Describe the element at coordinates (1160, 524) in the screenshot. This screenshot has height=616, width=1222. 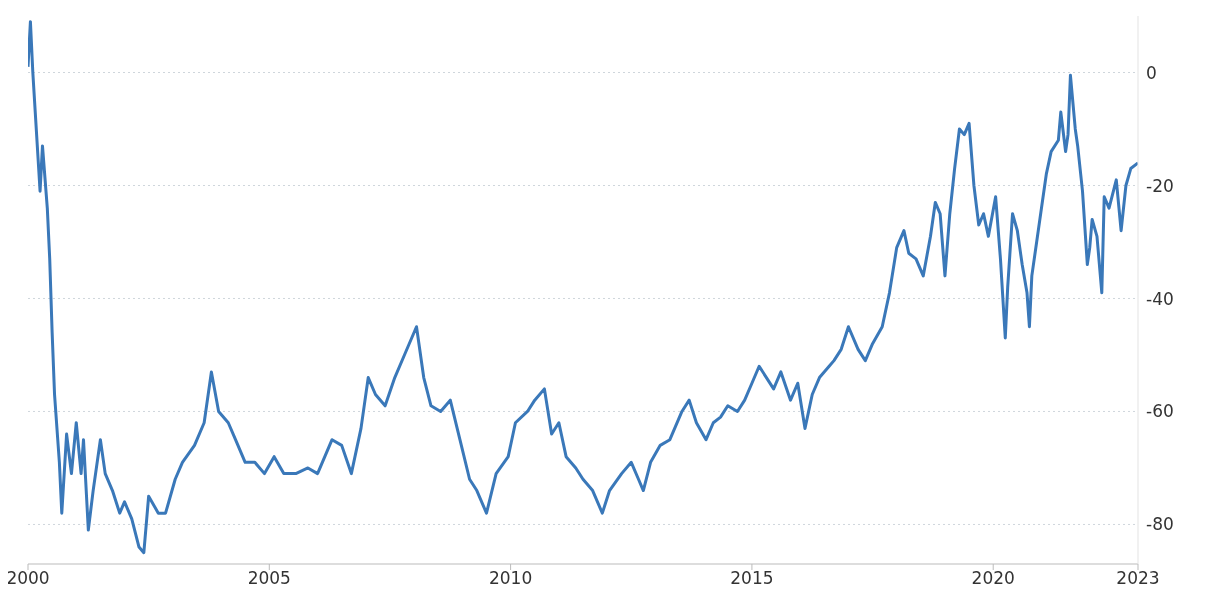
I see `y-tick-label: -80` at that location.